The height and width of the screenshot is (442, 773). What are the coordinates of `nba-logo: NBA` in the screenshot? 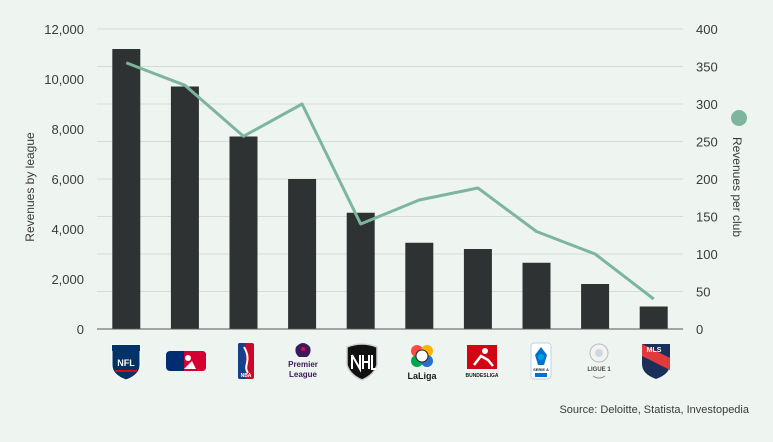 It's located at (246, 361).